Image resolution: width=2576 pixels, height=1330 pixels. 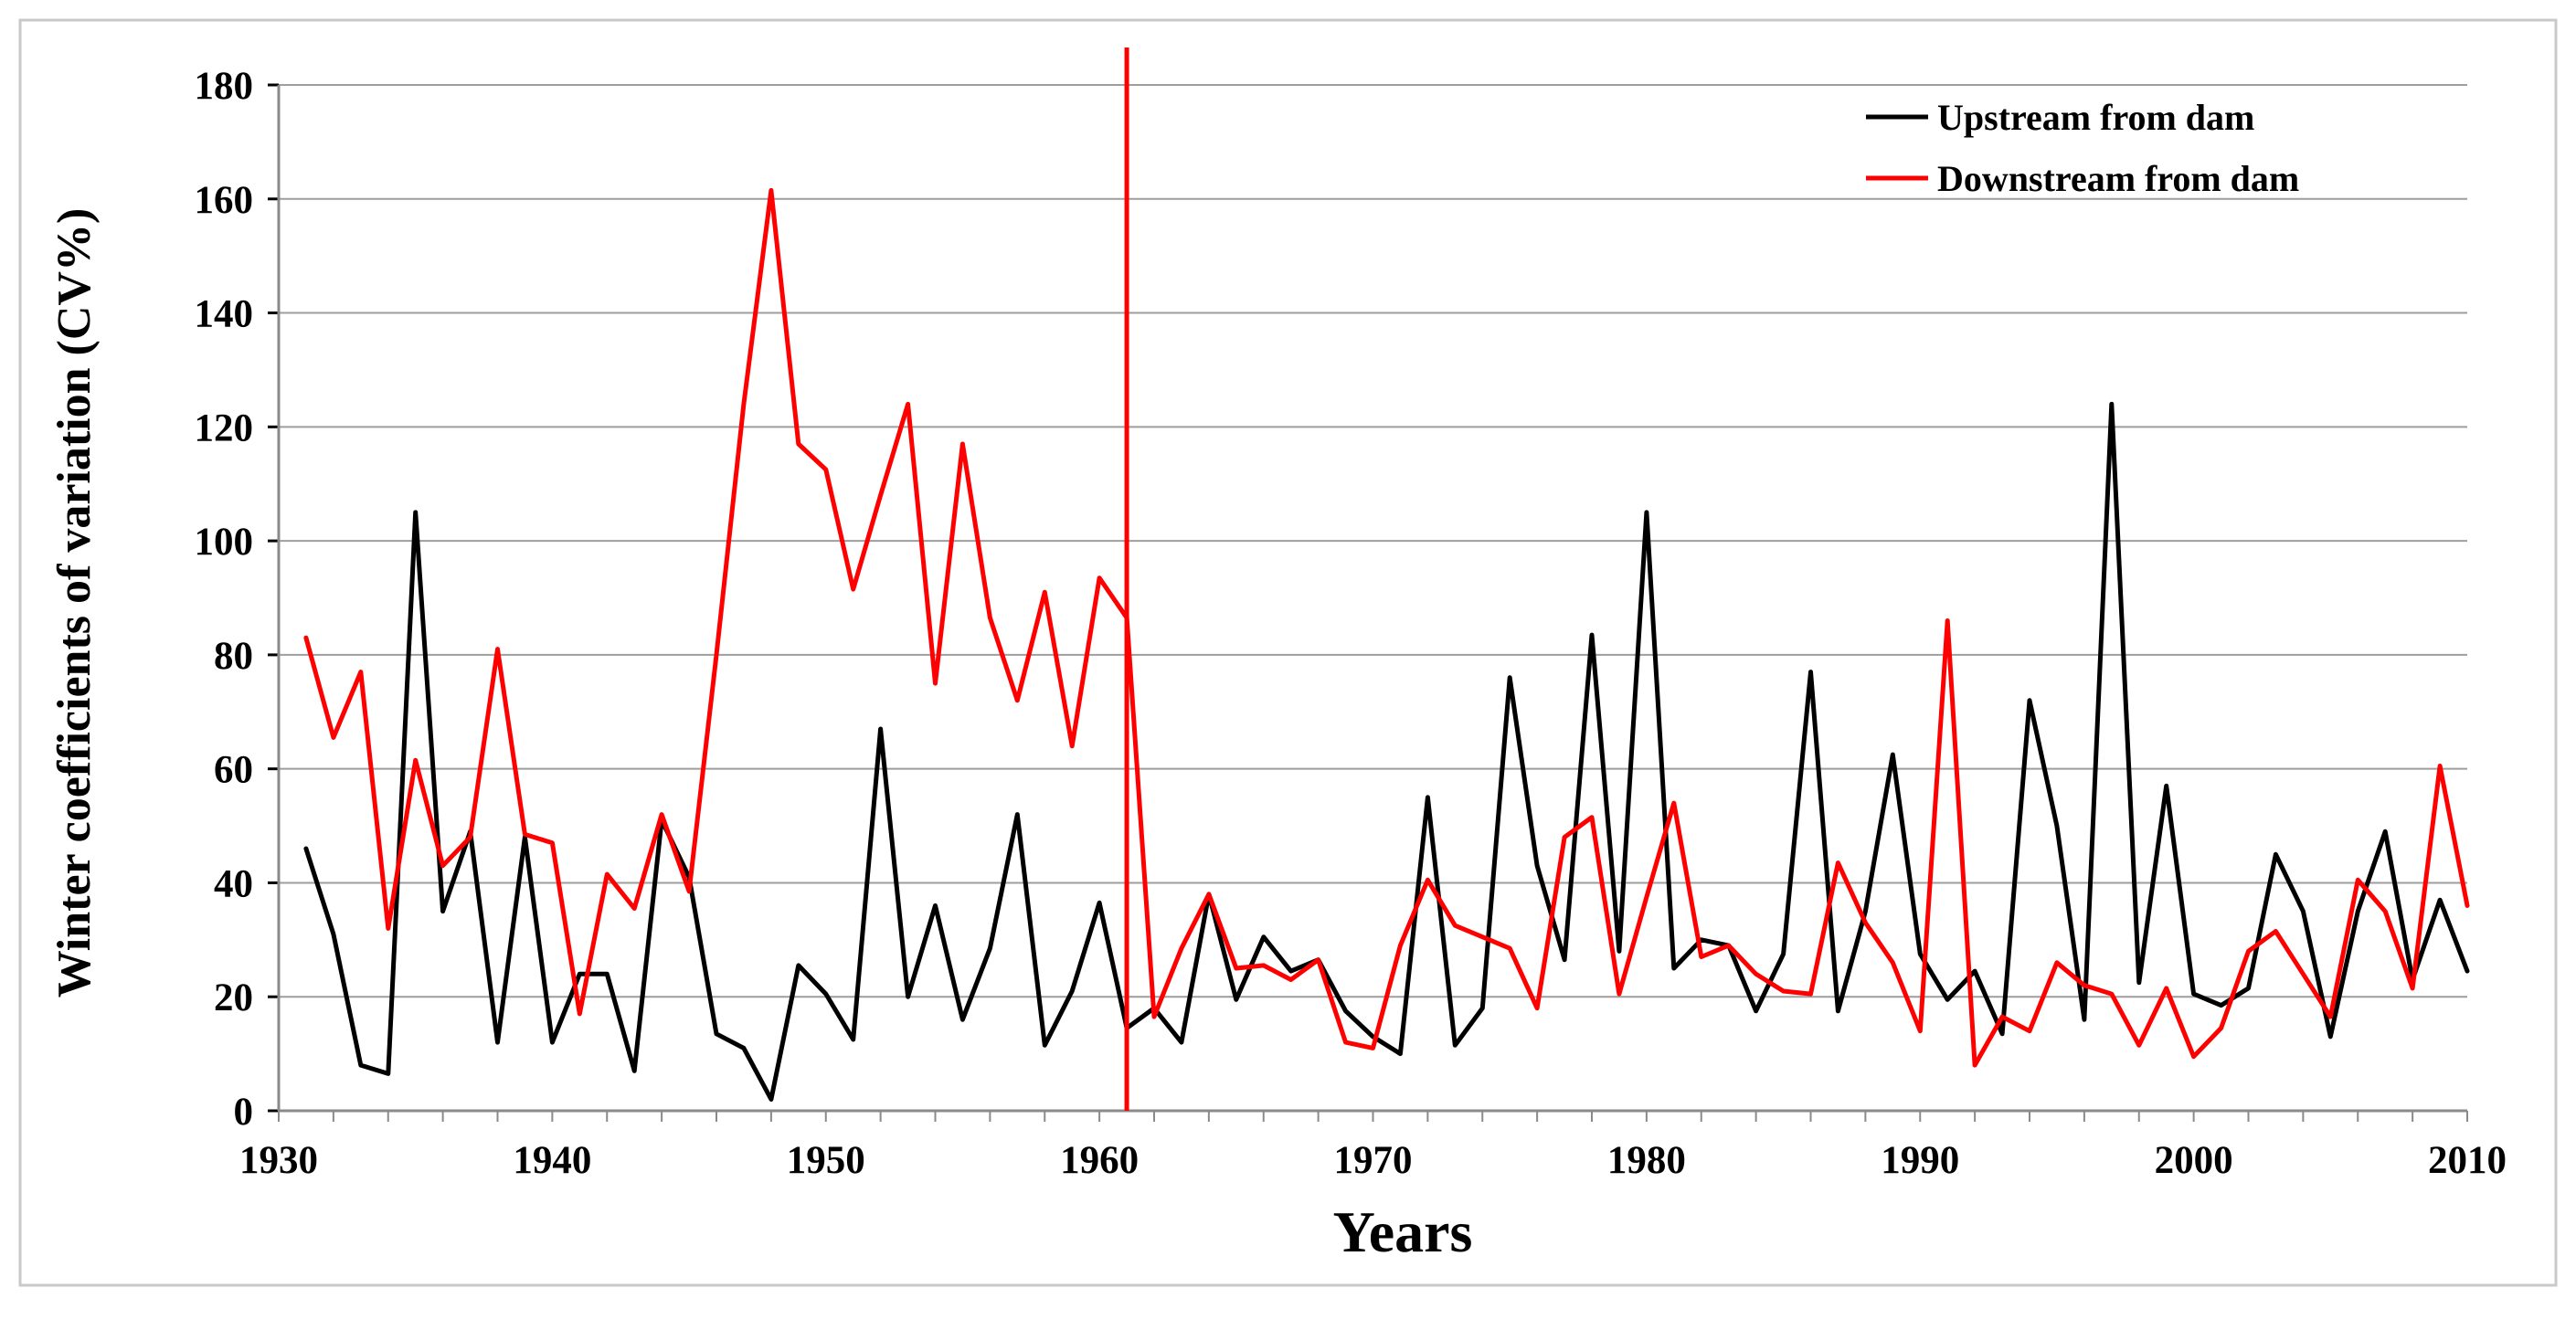 What do you see at coordinates (278, 1161) in the screenshot?
I see `x-tick-label-1930: 1930` at bounding box center [278, 1161].